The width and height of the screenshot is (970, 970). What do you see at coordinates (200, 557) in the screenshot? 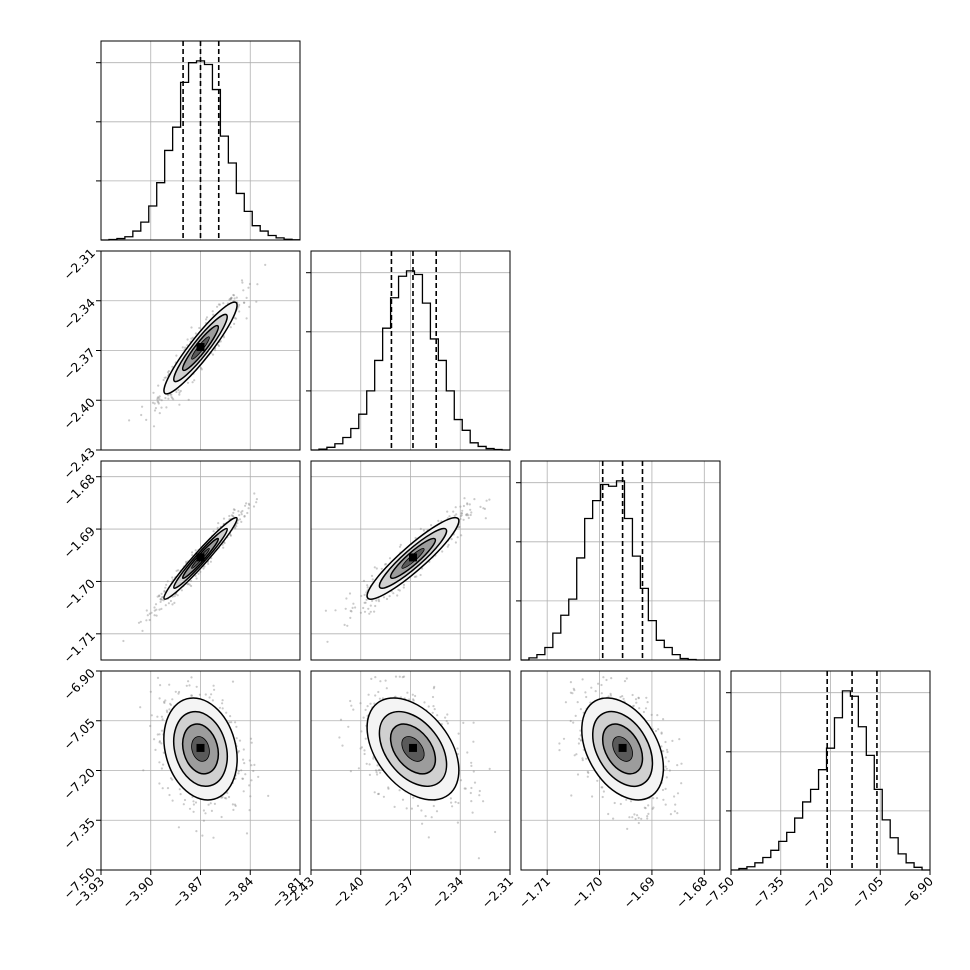
I see `density-peak` at bounding box center [200, 557].